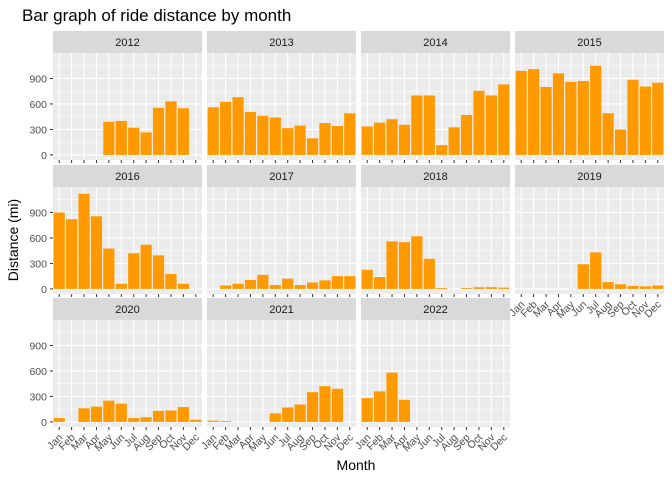 The width and height of the screenshot is (672, 480). I want to click on bar-2017-Oct, so click(325, 284).